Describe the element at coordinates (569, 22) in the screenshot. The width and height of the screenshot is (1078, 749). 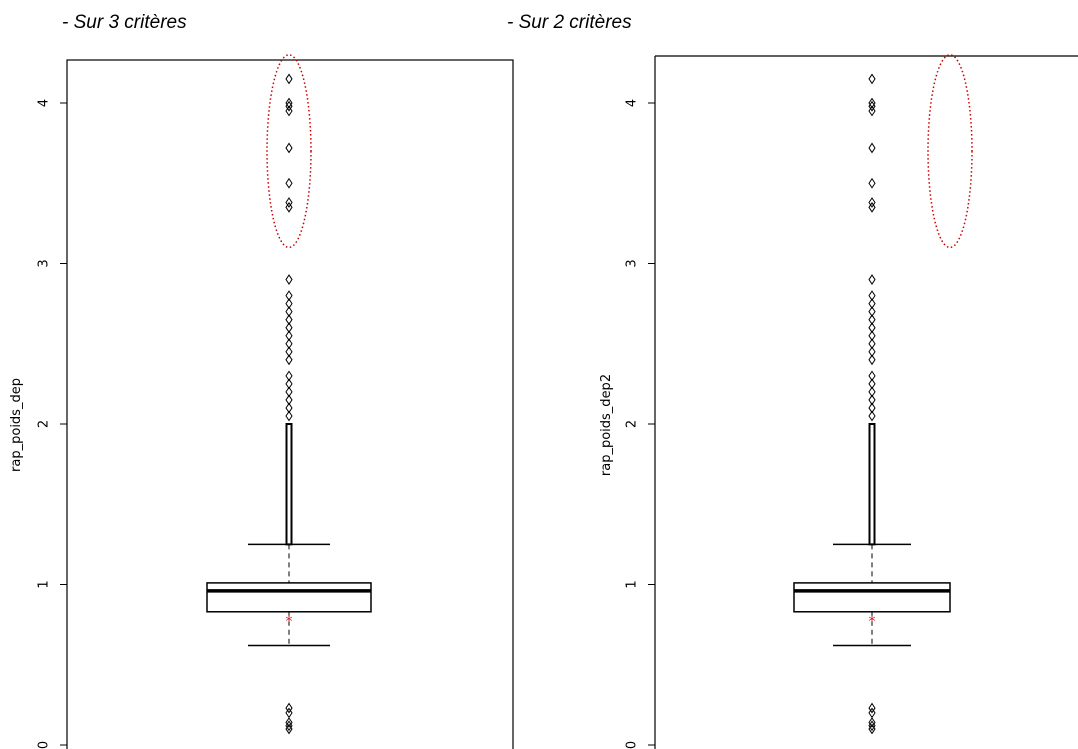
I see `caption-sur-2-criteres: - Sur 2 critères` at that location.